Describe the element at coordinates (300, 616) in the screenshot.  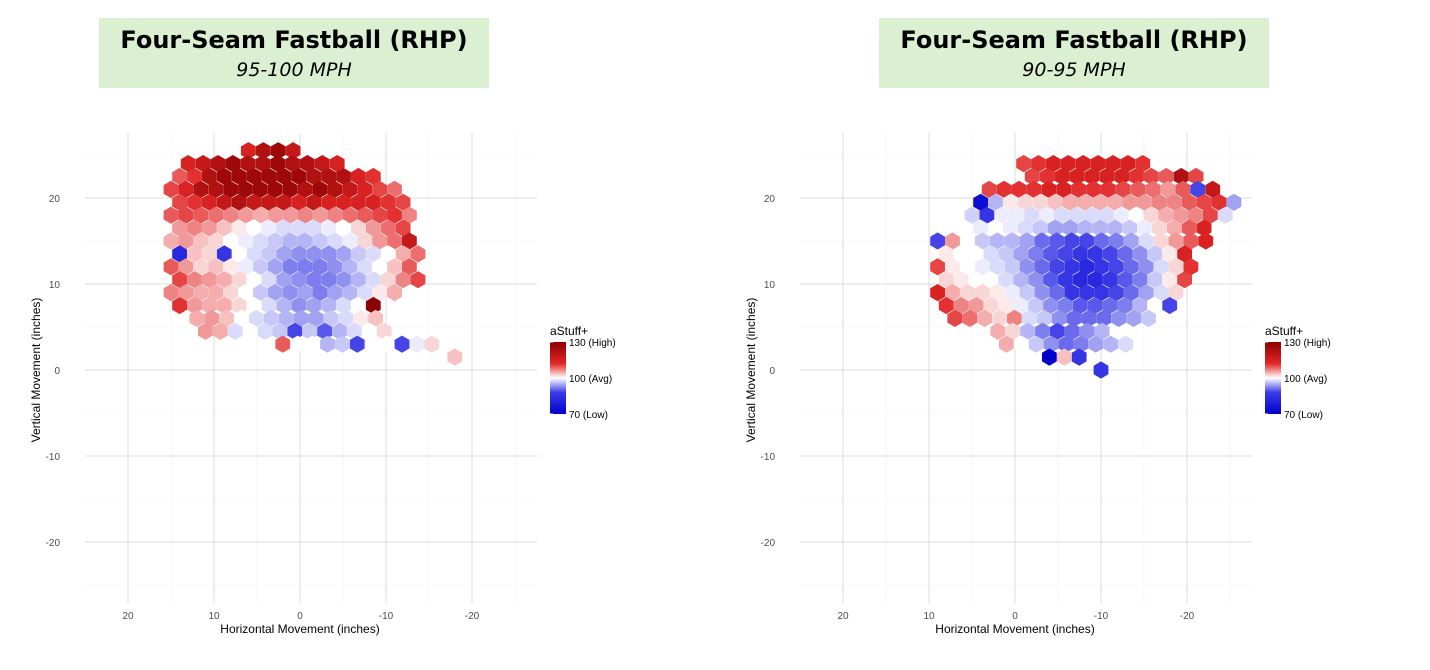
I see `x-tick-label: 0` at that location.